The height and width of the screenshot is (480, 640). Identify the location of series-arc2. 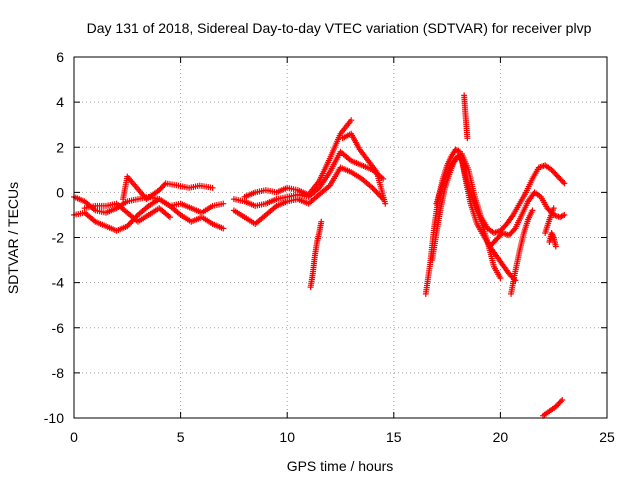
(149, 215).